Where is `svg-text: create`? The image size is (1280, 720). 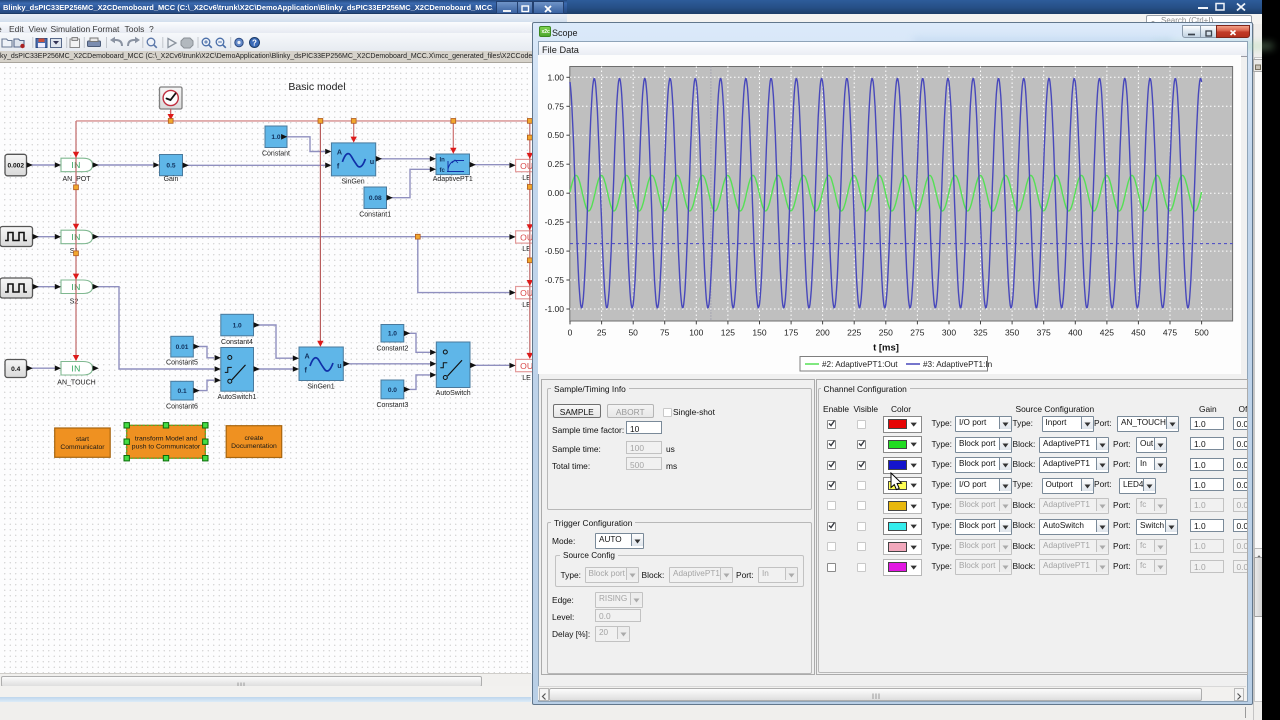 svg-text: create is located at coordinates (254, 438).